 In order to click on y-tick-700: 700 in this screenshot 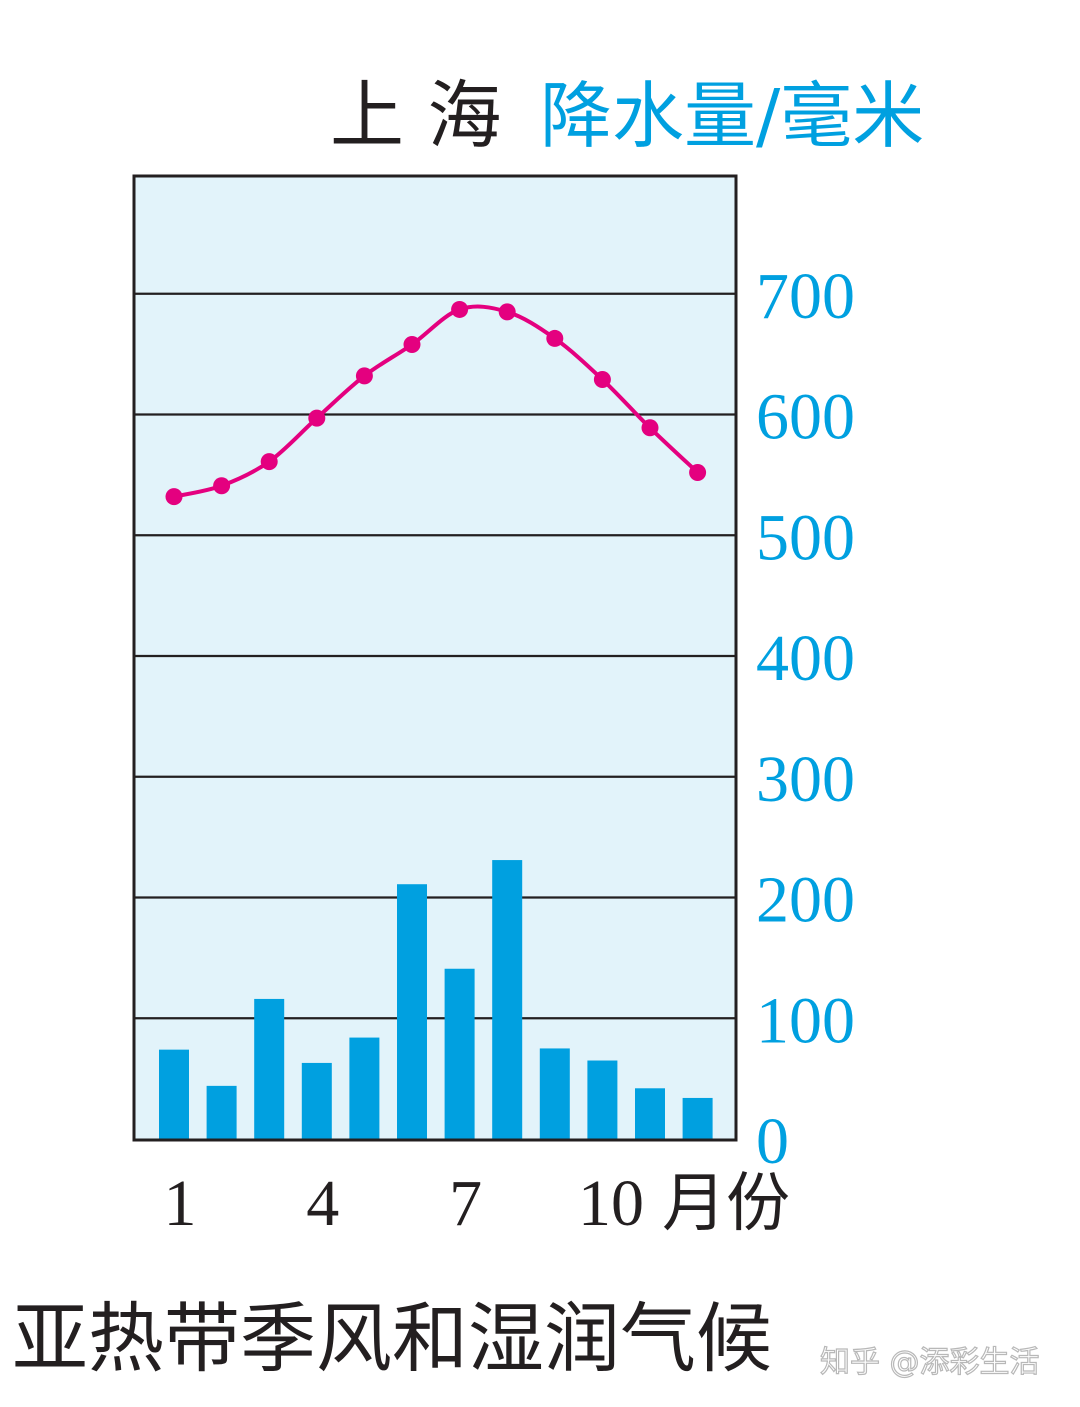, I will do `click(805, 296)`.